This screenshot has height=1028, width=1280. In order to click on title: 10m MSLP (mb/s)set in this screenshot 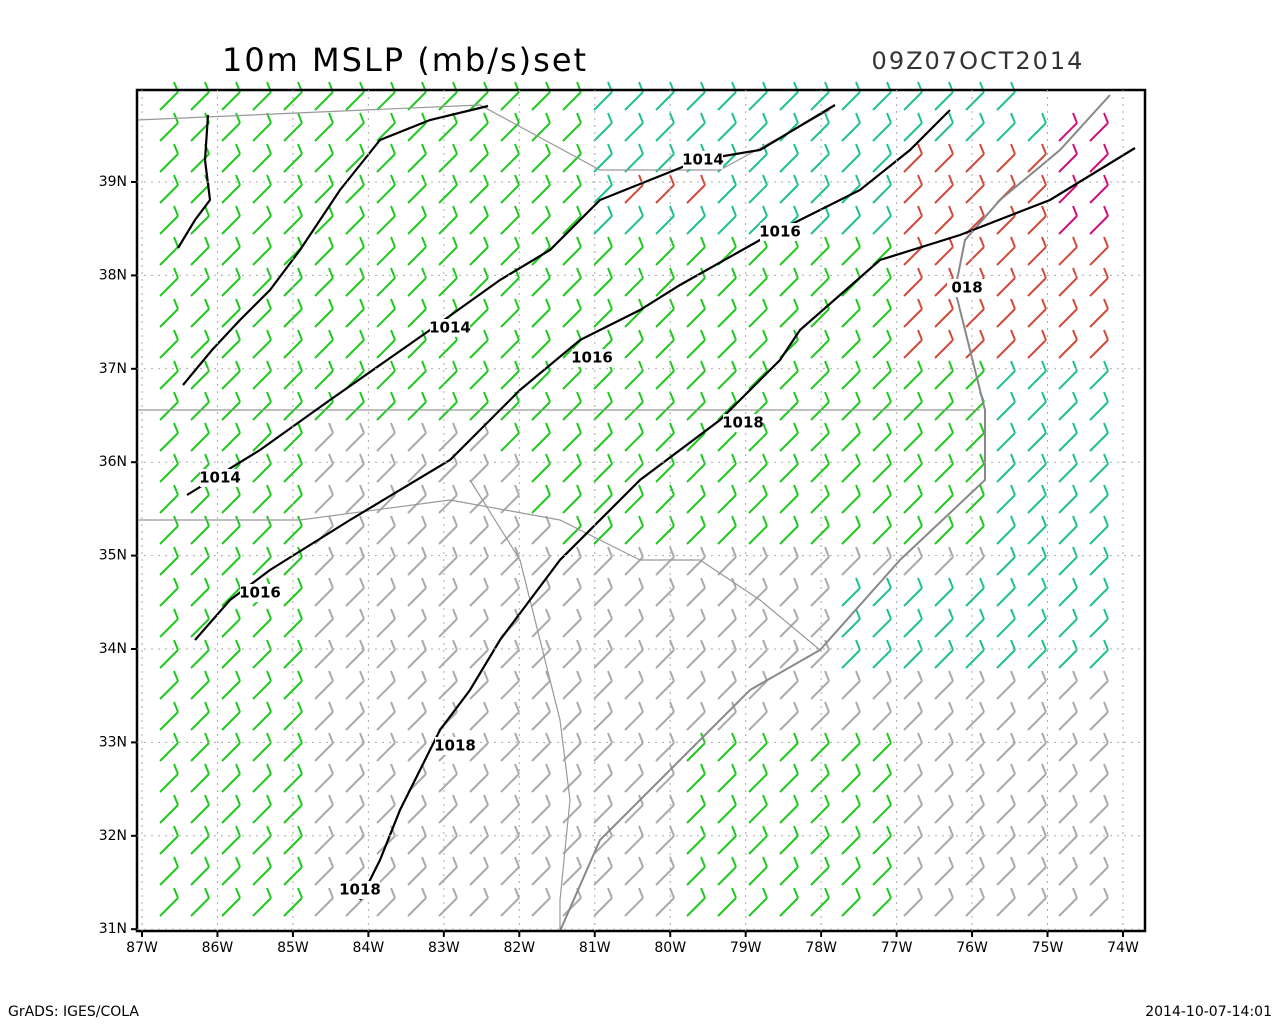, I will do `click(405, 60)`.